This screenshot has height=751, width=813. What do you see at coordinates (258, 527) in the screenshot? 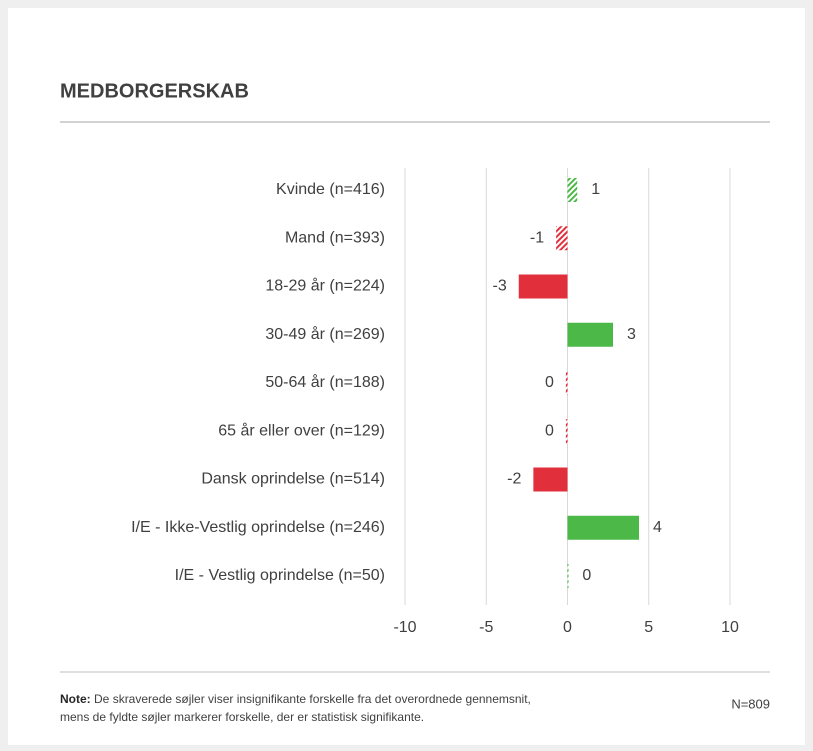
I see `category-label: I/E - Ikke-Vestlig oprindelse (n=246)` at bounding box center [258, 527].